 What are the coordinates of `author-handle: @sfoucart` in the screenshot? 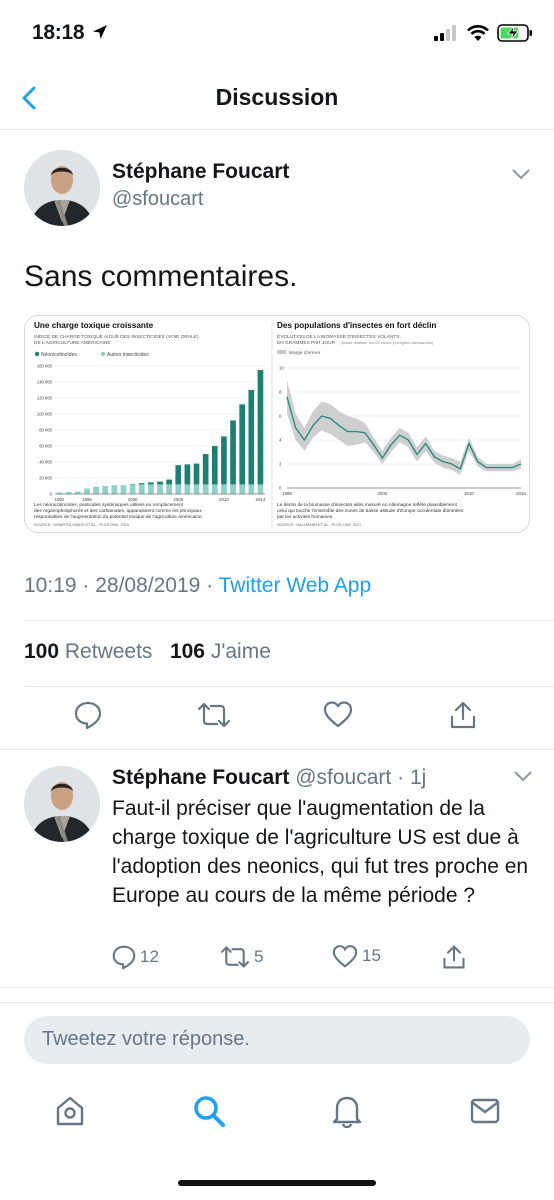 It's located at (158, 199).